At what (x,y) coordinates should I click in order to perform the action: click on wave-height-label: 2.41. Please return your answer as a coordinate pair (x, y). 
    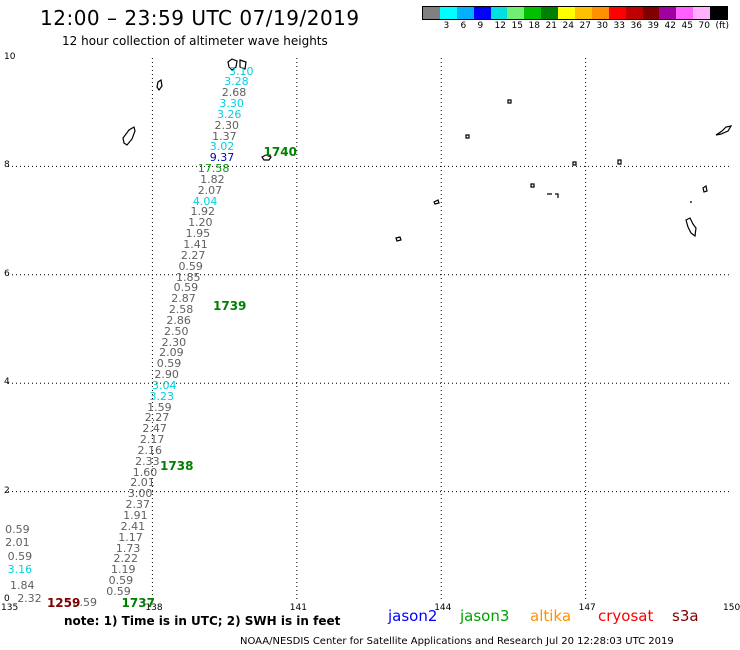
    Looking at the image, I should click on (133, 526).